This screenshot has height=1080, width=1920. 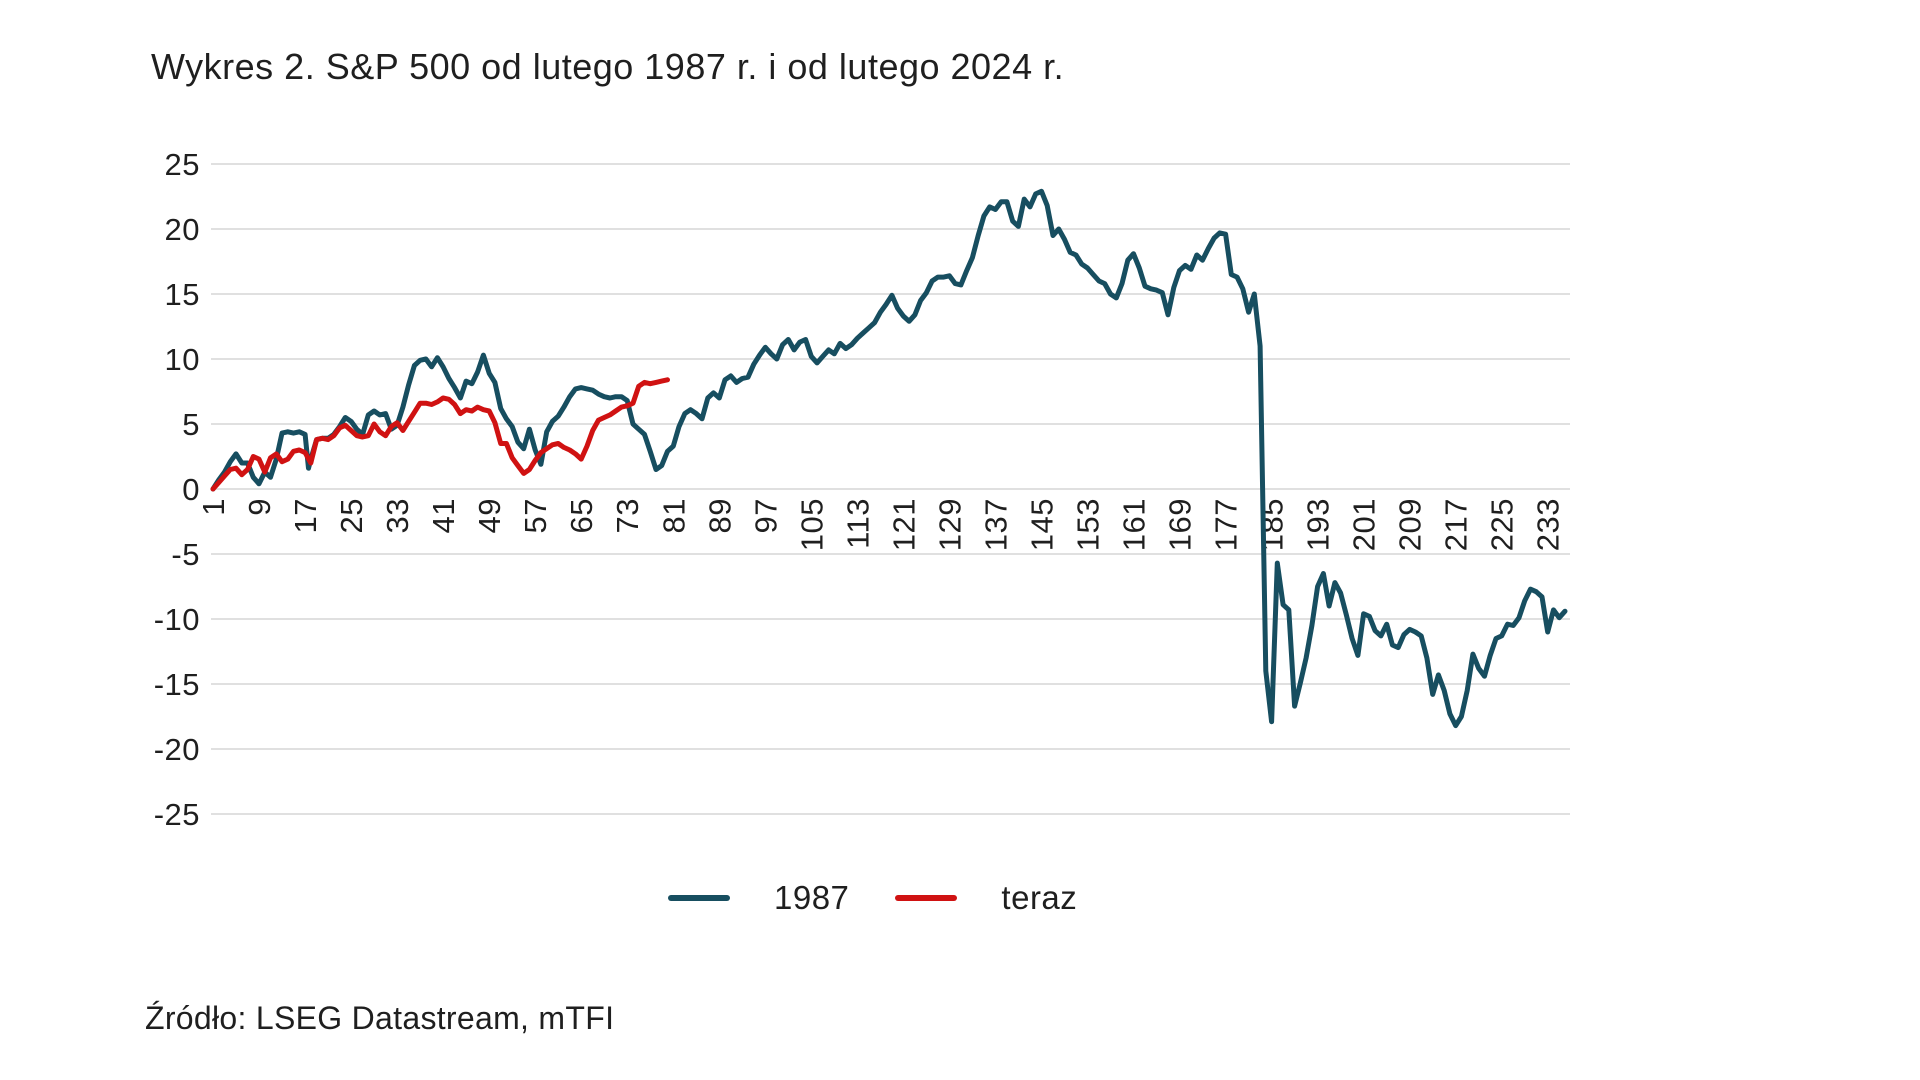 I want to click on x-tick-label-33: 33, so click(x=397, y=515).